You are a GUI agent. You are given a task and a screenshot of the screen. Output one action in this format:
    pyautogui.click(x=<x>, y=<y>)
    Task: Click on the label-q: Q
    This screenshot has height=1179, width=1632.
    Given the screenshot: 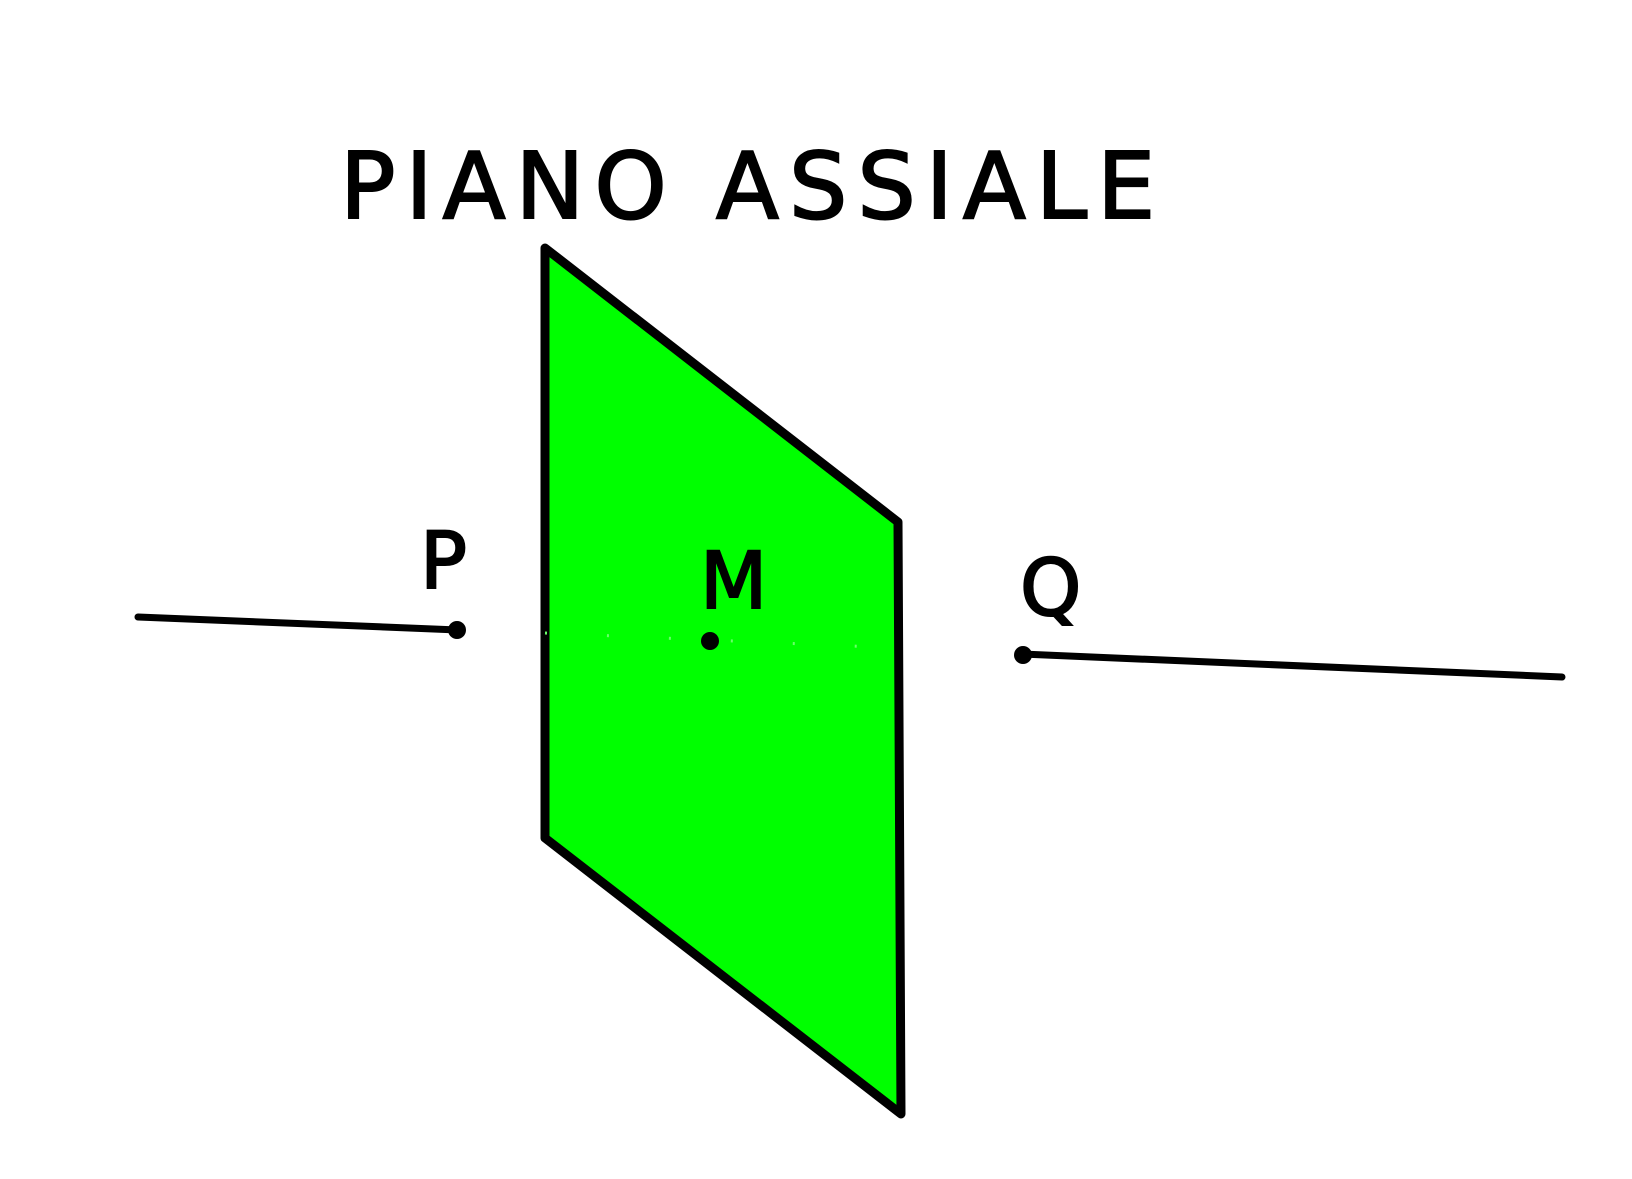 What is the action you would take?
    pyautogui.click(x=1053, y=589)
    